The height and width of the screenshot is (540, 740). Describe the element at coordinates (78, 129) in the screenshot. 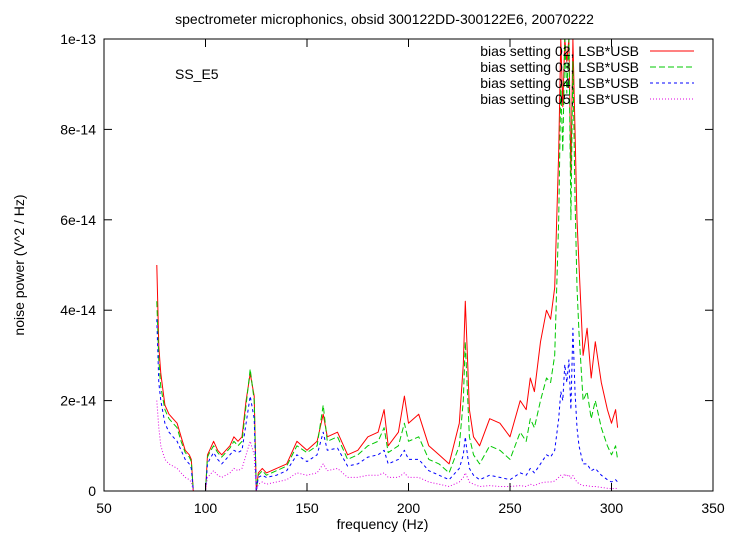

I see `y-tick-label: 8e-14` at that location.